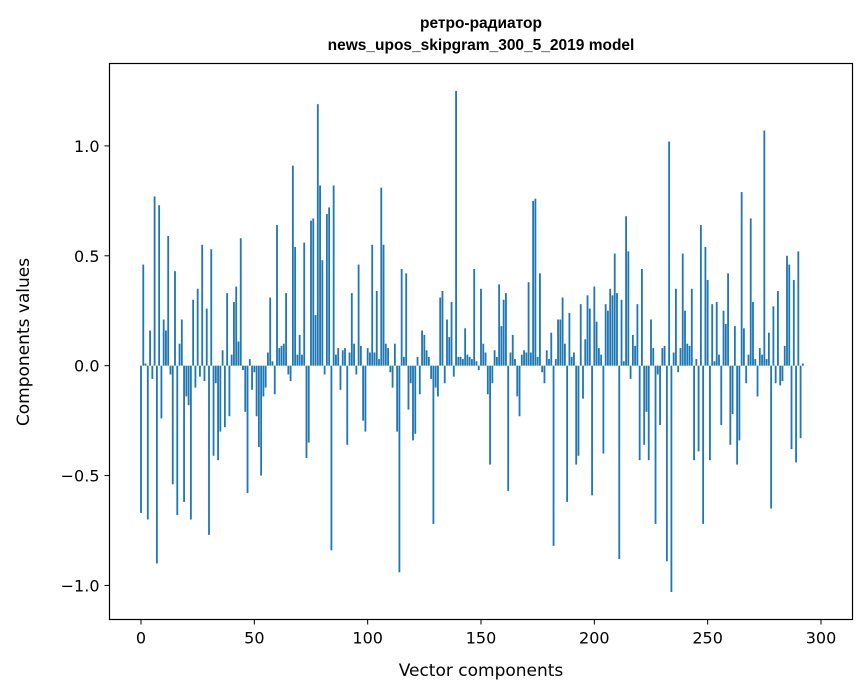  I want to click on chart-title-line-2: news_upos_skipgram_300_5_2019 model, so click(481, 45).